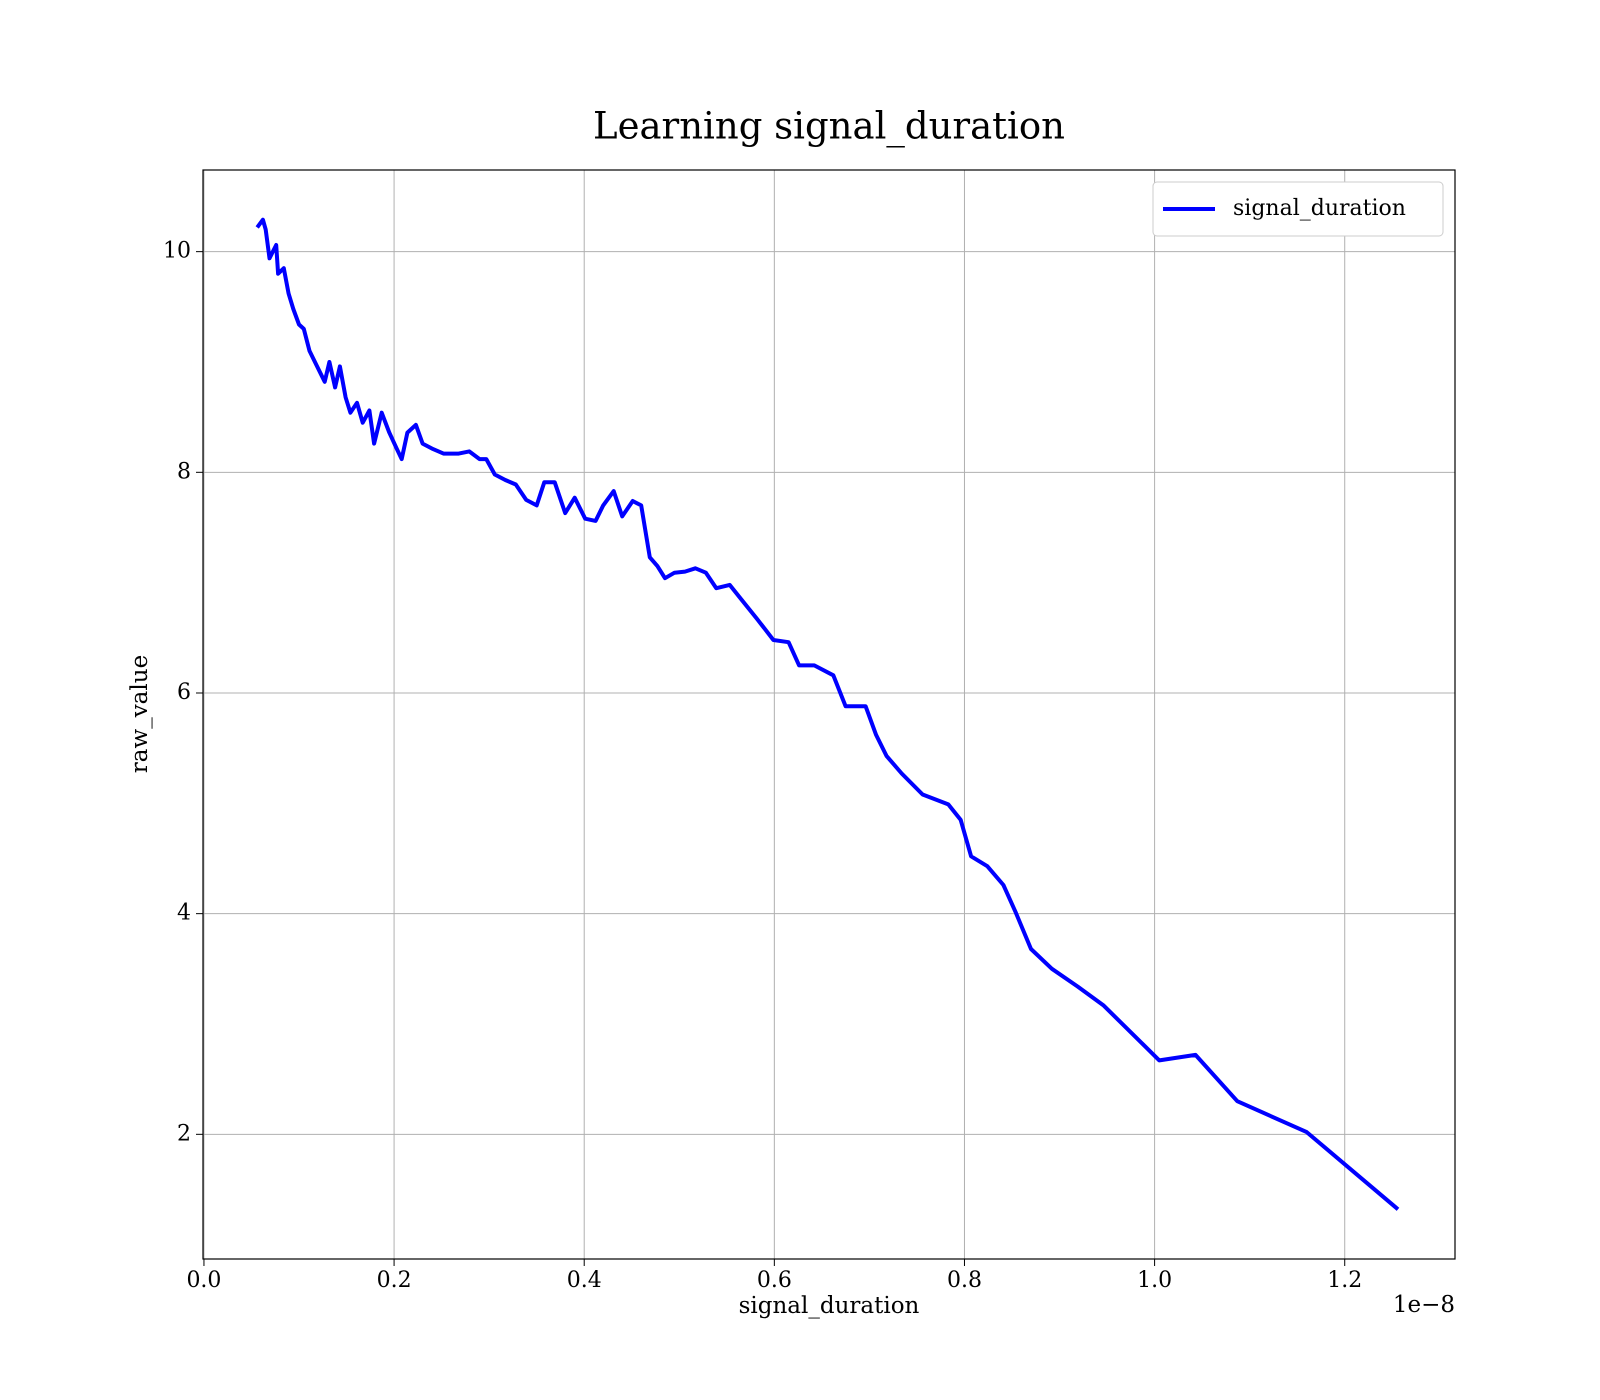  I want to click on x-offset-label: 1e−8, so click(1424, 1305).